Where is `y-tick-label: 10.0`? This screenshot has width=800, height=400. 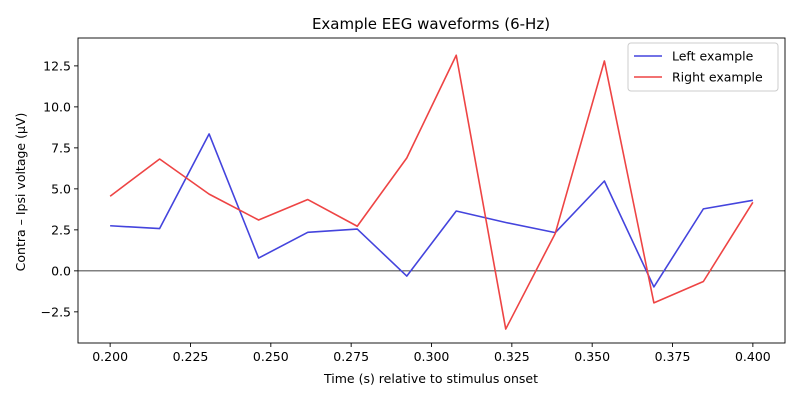
y-tick-label: 10.0 is located at coordinates (57, 106).